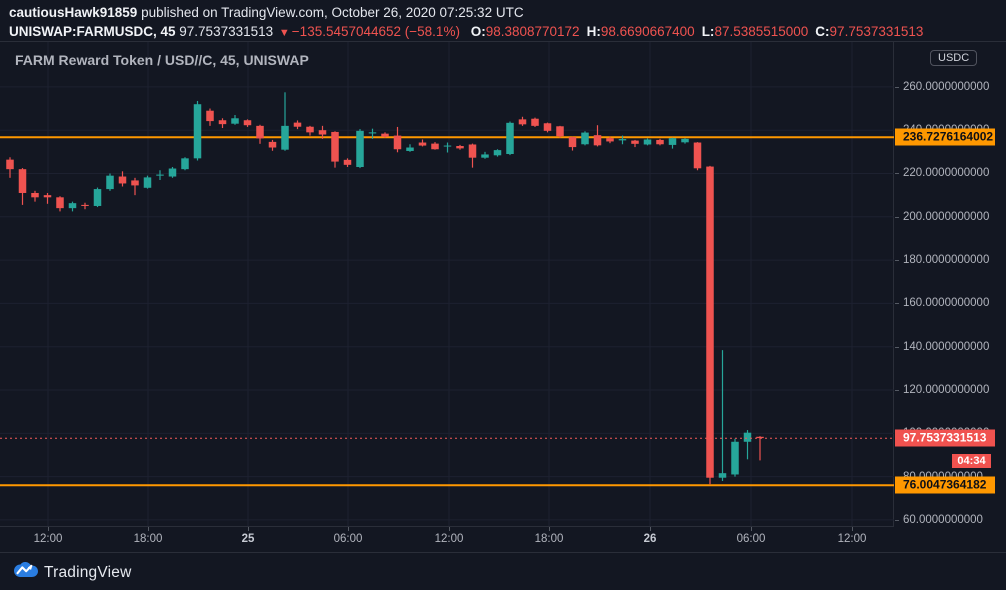 The width and height of the screenshot is (1006, 590). Describe the element at coordinates (375, 31) in the screenshot. I see `price-change: −135.5457044652 (−58.1%)` at that location.